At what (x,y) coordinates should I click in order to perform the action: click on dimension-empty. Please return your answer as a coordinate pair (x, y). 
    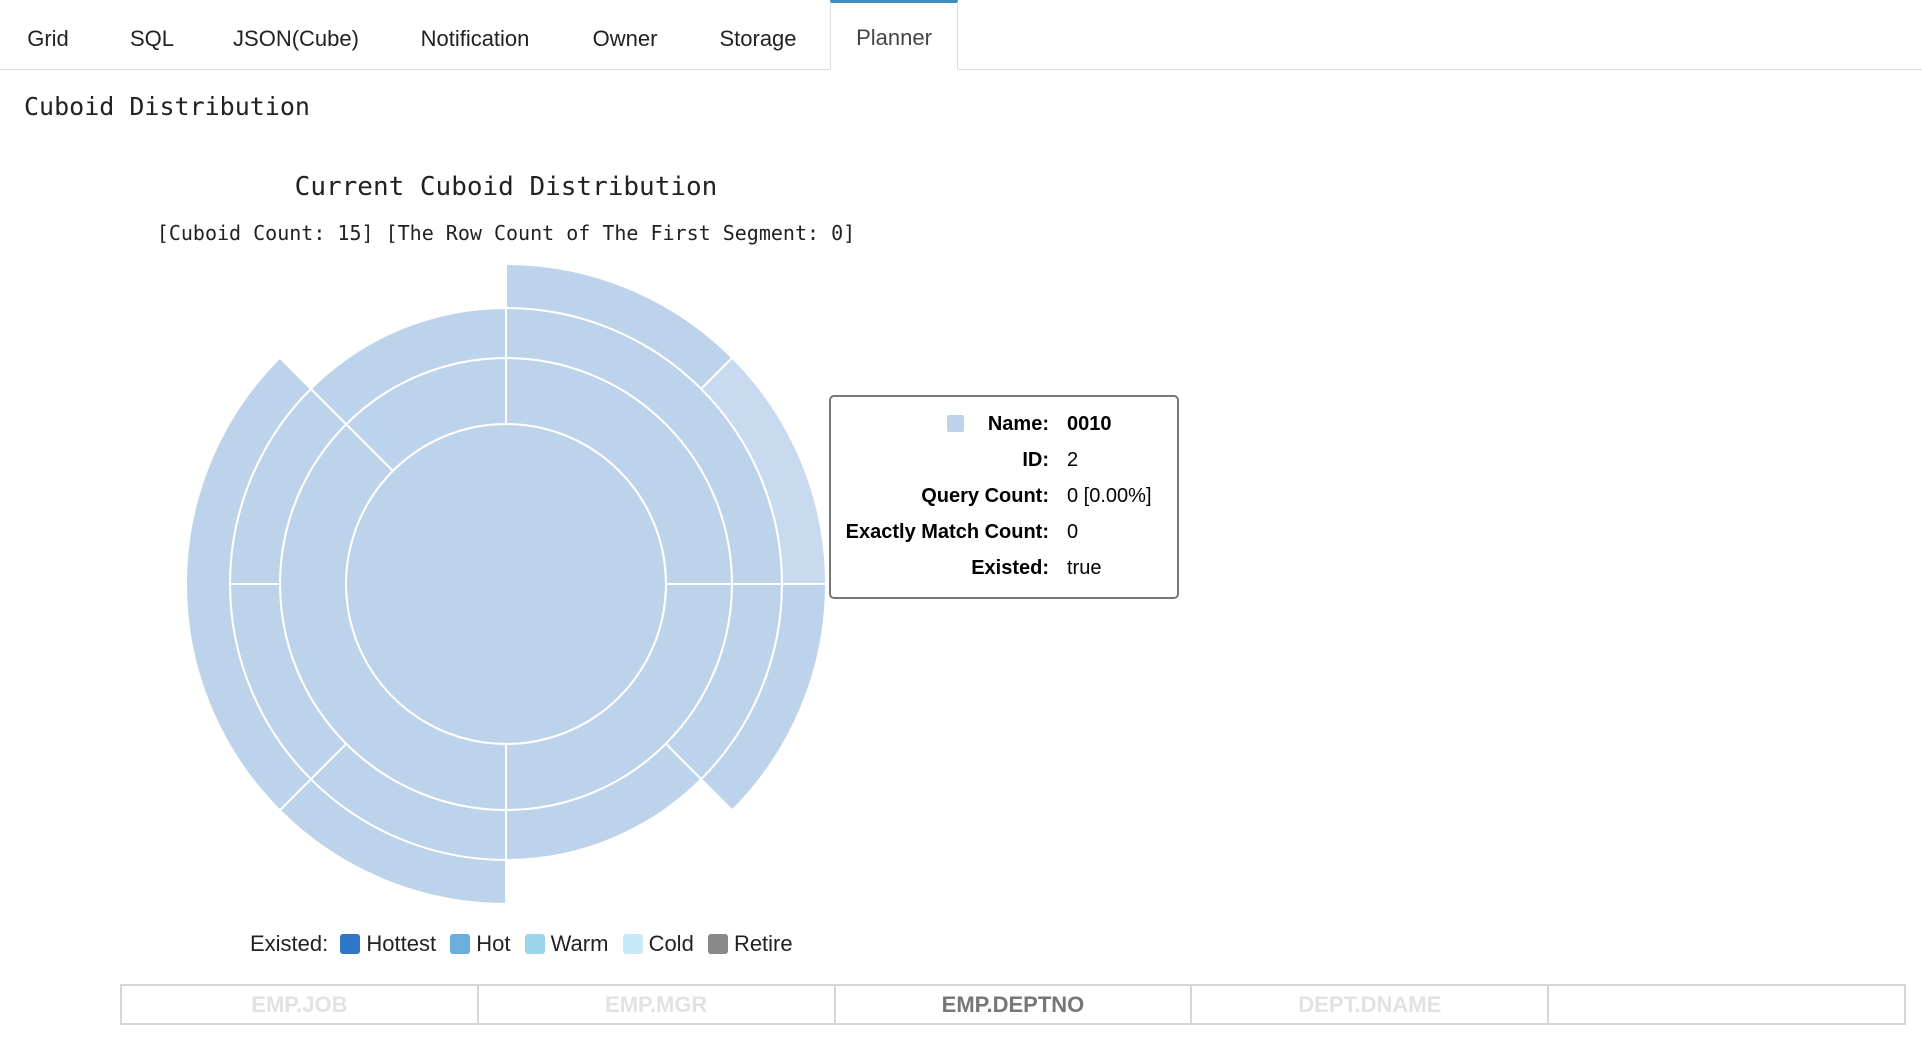
    Looking at the image, I should click on (1726, 1004).